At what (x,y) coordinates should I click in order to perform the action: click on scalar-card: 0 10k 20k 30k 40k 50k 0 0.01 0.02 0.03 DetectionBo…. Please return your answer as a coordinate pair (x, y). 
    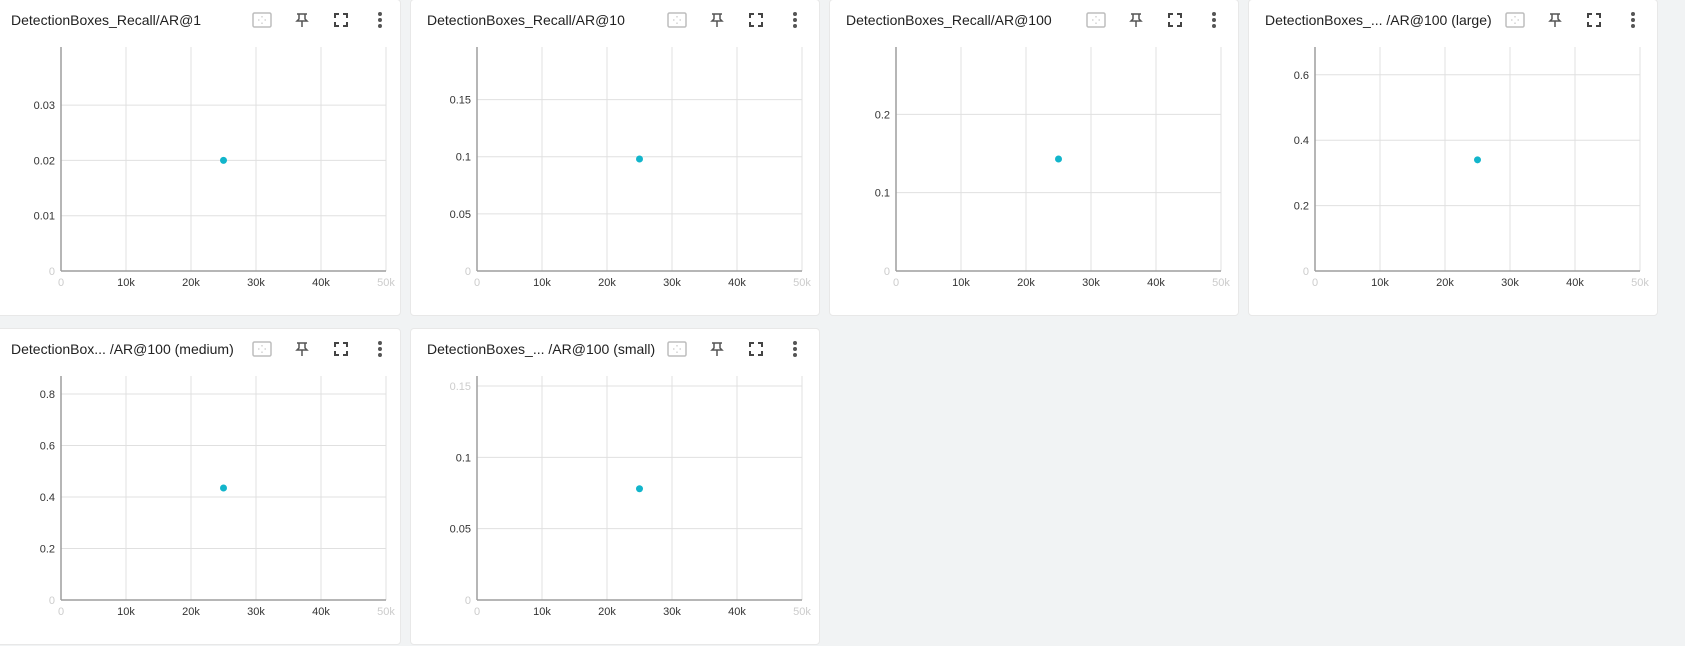
    Looking at the image, I should click on (200, 158).